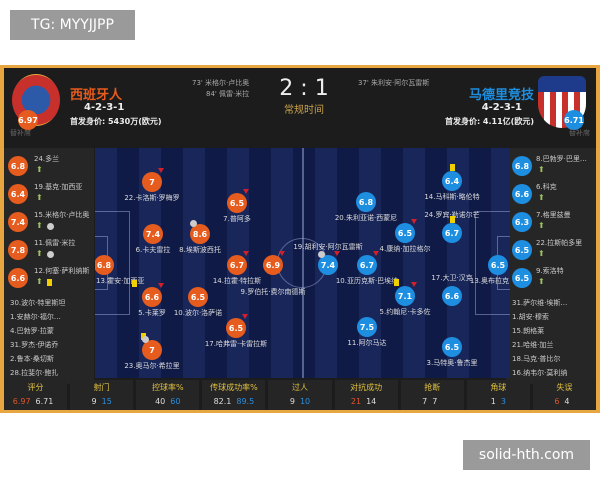 The width and height of the screenshot is (600, 480). What do you see at coordinates (367, 327) in the screenshot?
I see `player-rating: 7.5` at bounding box center [367, 327].